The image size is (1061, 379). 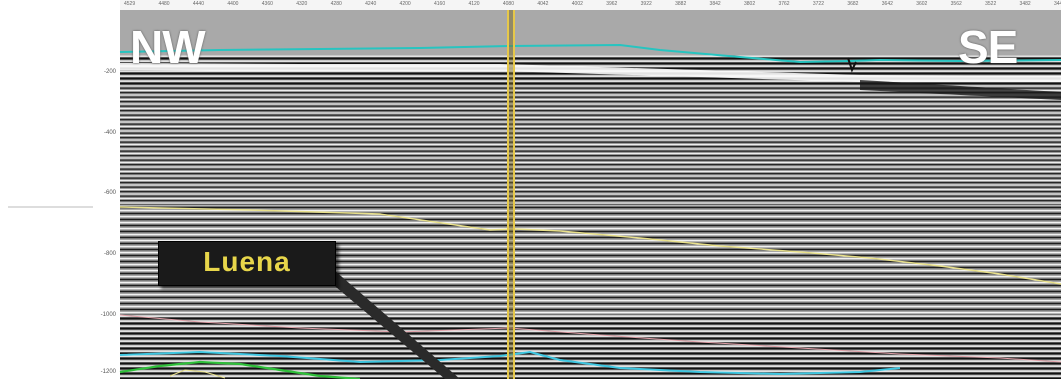 I want to click on deep-reflectors, so click(x=590, y=347).